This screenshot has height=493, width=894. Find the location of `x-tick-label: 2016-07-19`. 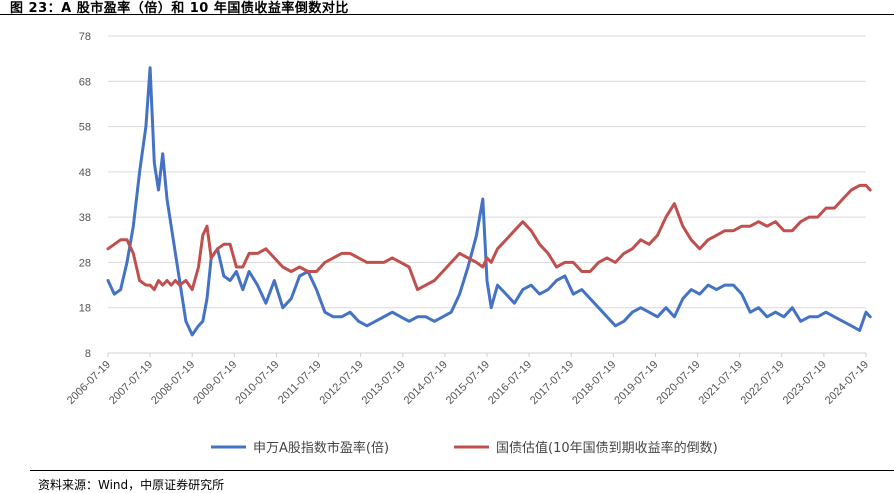

x-tick-label: 2016-07-19 is located at coordinates (510, 383).